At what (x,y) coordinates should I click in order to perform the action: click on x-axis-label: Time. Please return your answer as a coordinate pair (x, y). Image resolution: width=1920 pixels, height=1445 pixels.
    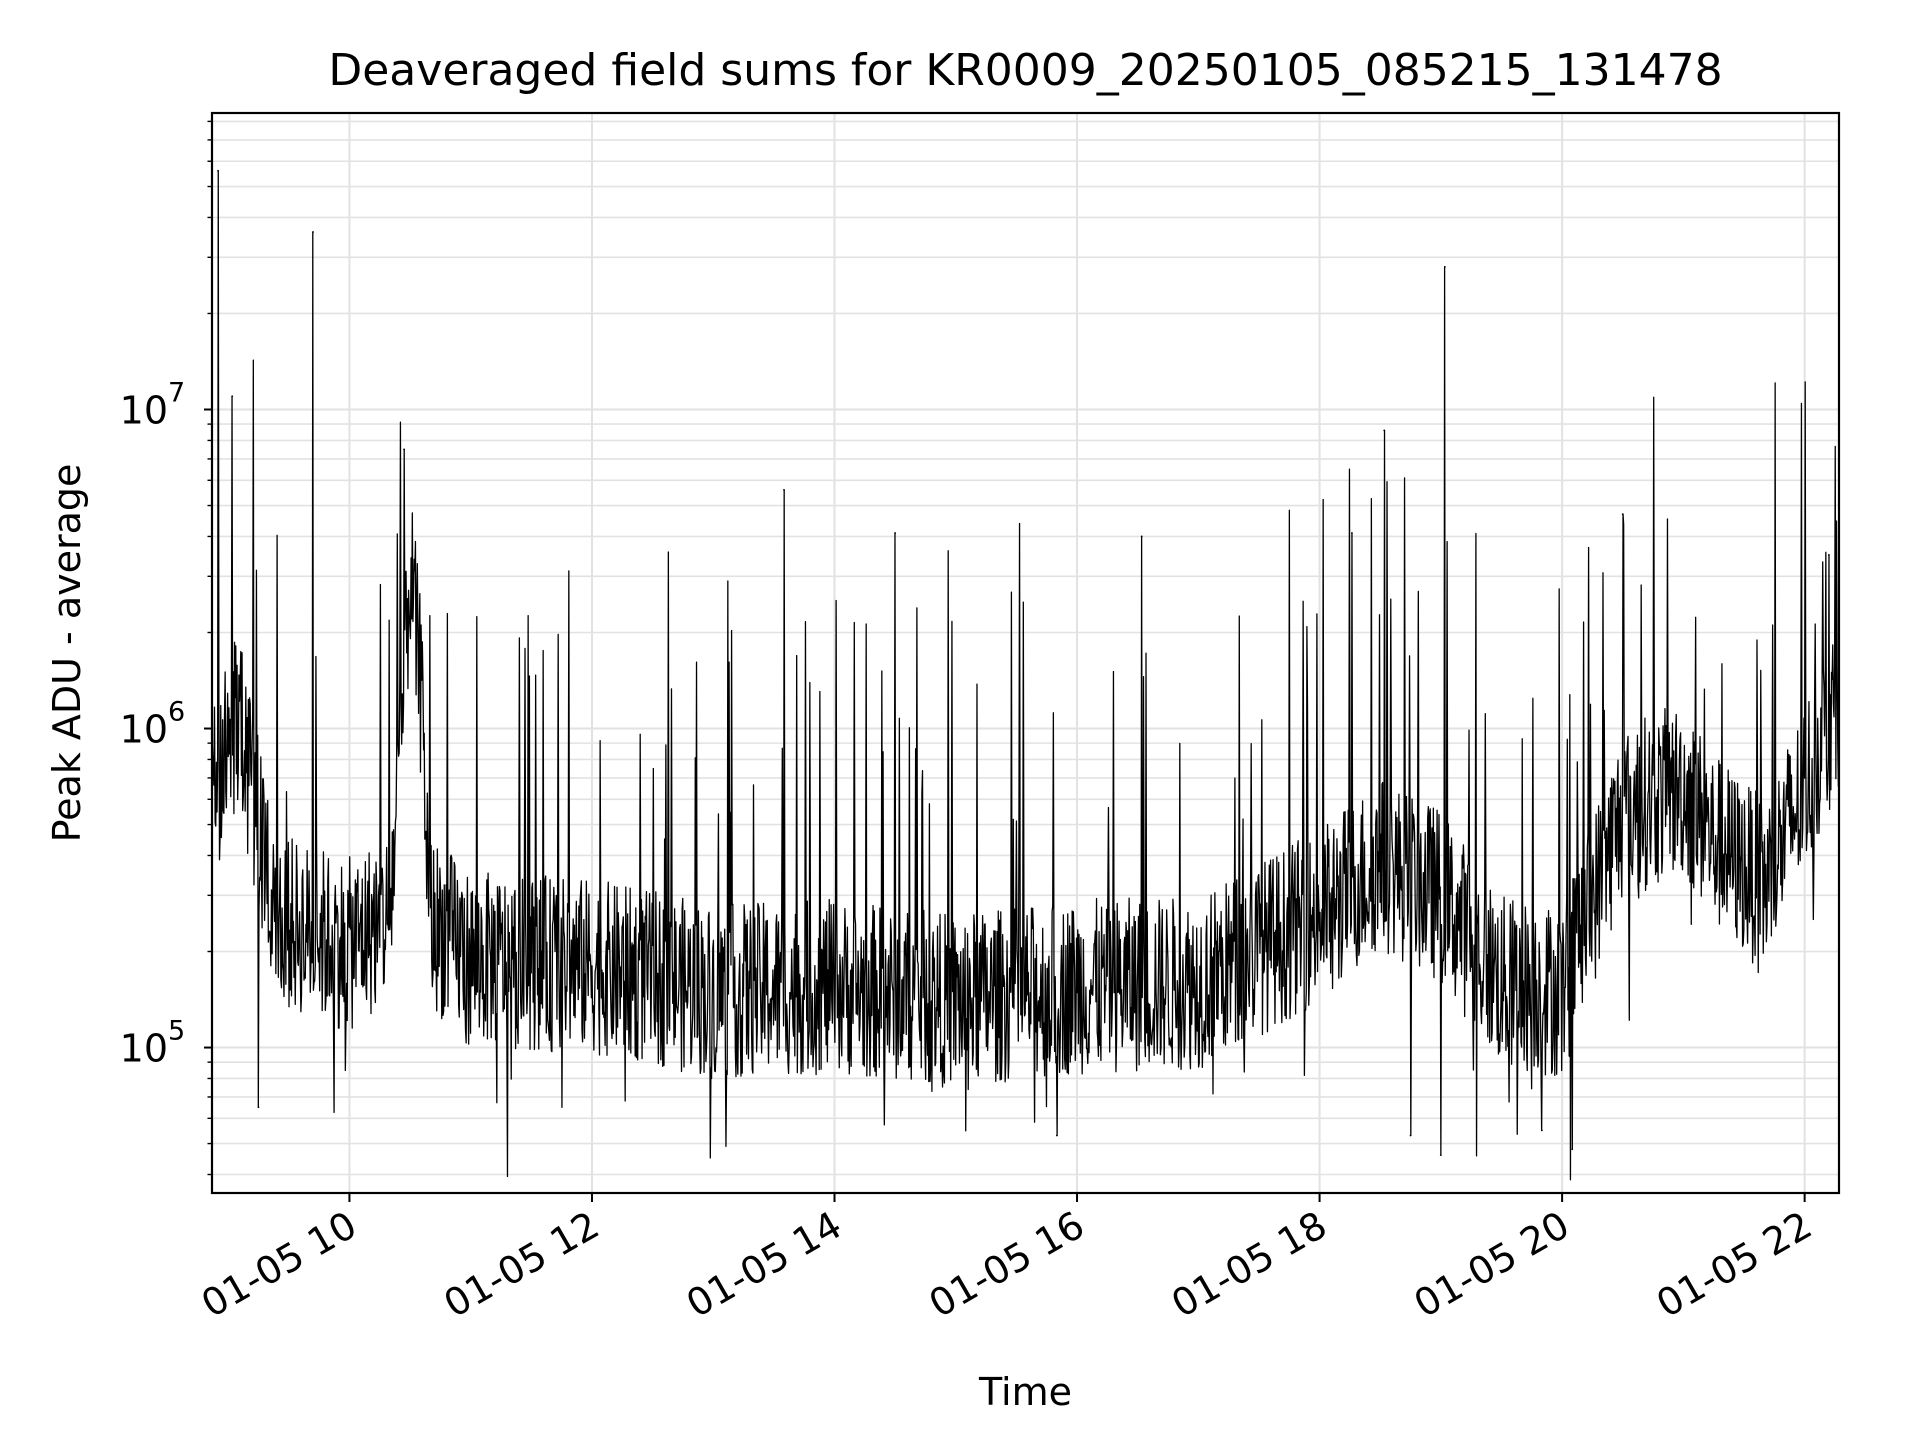
    Looking at the image, I should click on (1025, 1392).